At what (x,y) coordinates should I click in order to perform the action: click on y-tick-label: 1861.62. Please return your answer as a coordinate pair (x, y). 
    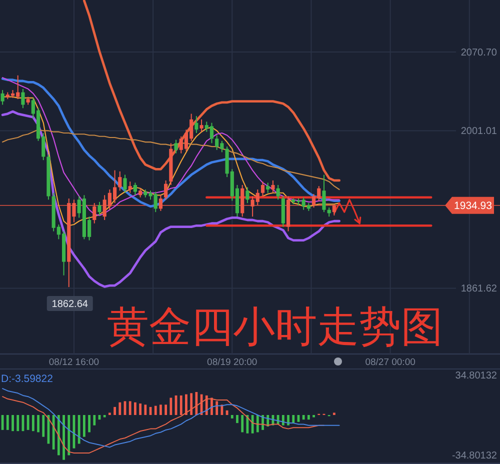
    Looking at the image, I should click on (479, 289).